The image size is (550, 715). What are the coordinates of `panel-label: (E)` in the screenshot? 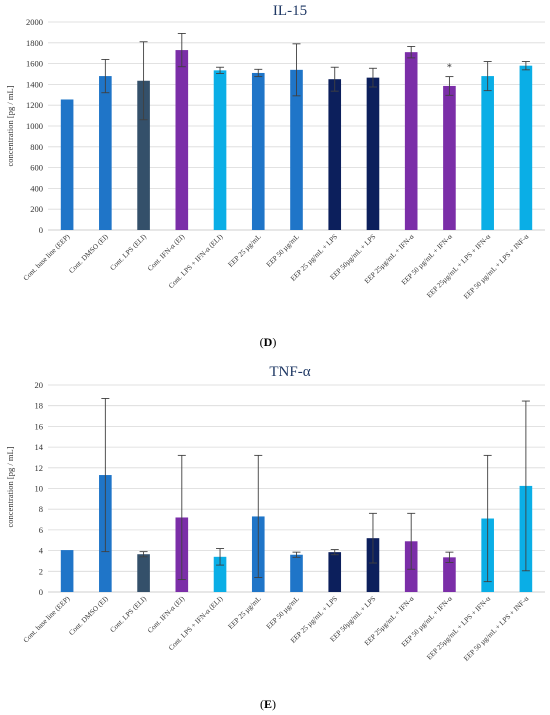 It's located at (268, 704).